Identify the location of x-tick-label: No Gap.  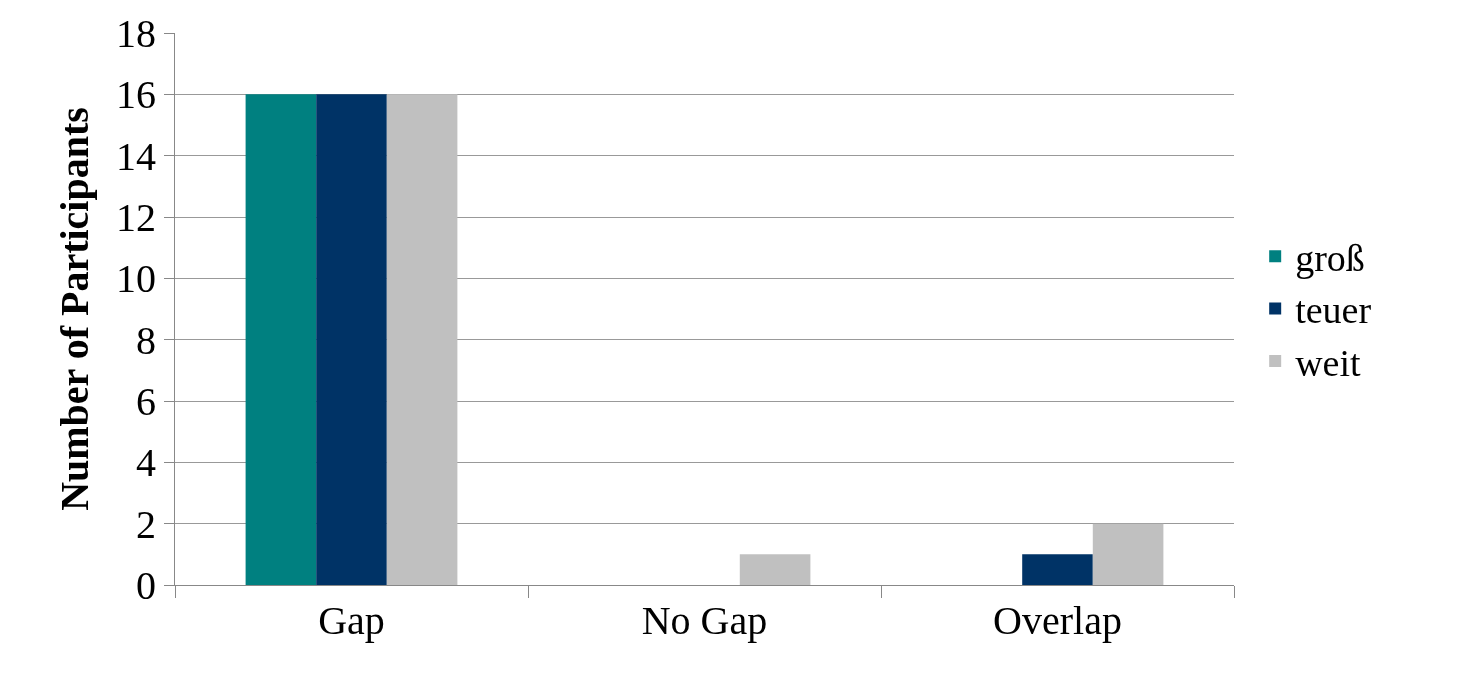
(704, 620).